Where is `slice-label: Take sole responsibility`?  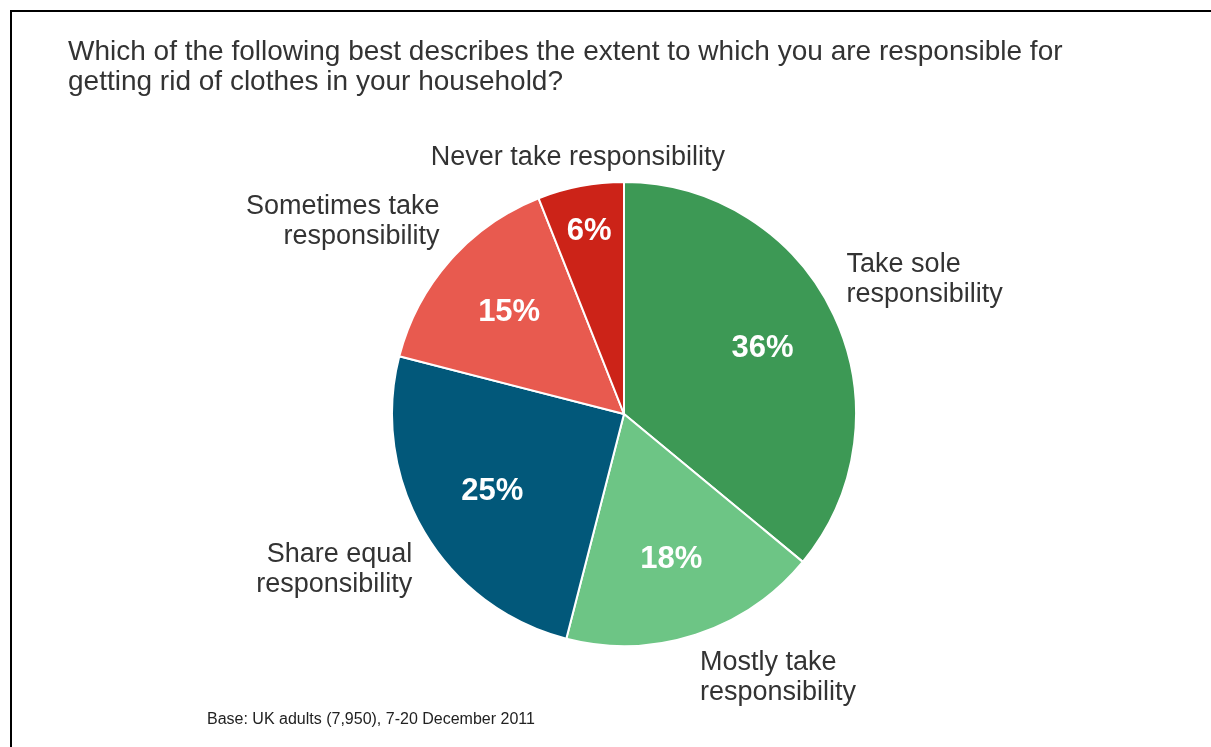 slice-label: Take sole responsibility is located at coordinates (925, 277).